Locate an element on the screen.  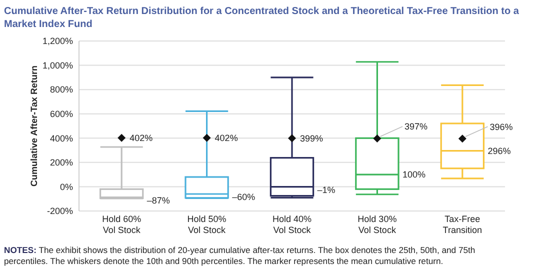
y-tick-label: 1,200% is located at coordinates (57, 41).